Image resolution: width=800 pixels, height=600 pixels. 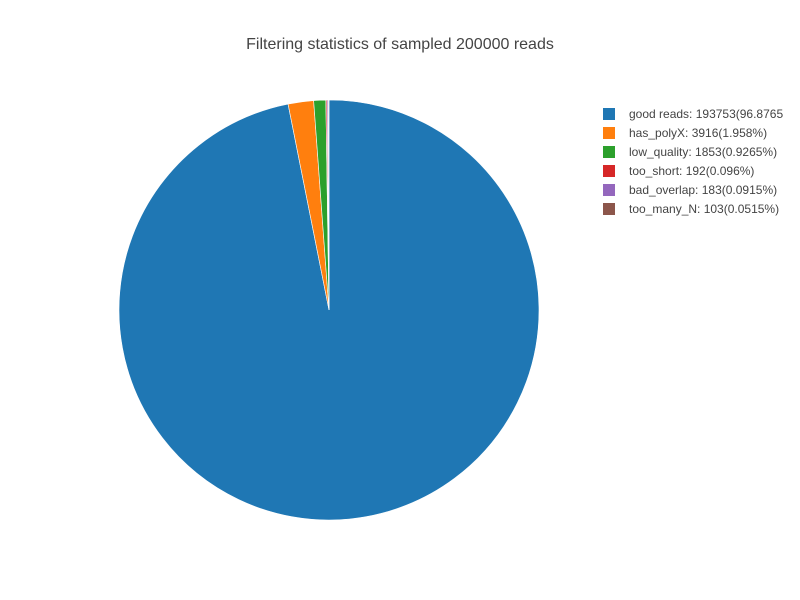 I want to click on legend-label: has_polyX: 3916(1.958%), so click(x=698, y=133).